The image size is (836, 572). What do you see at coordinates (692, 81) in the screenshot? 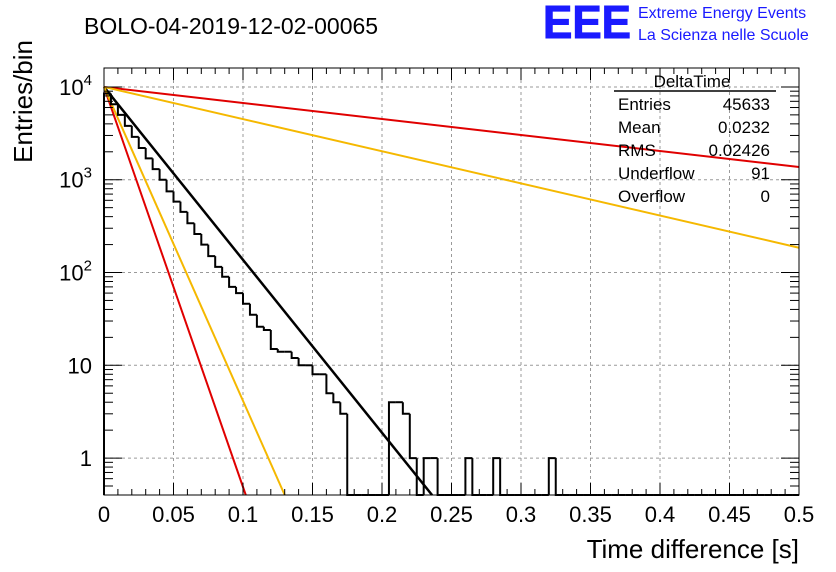
I see `stats-box-title: DeltaTime` at bounding box center [692, 81].